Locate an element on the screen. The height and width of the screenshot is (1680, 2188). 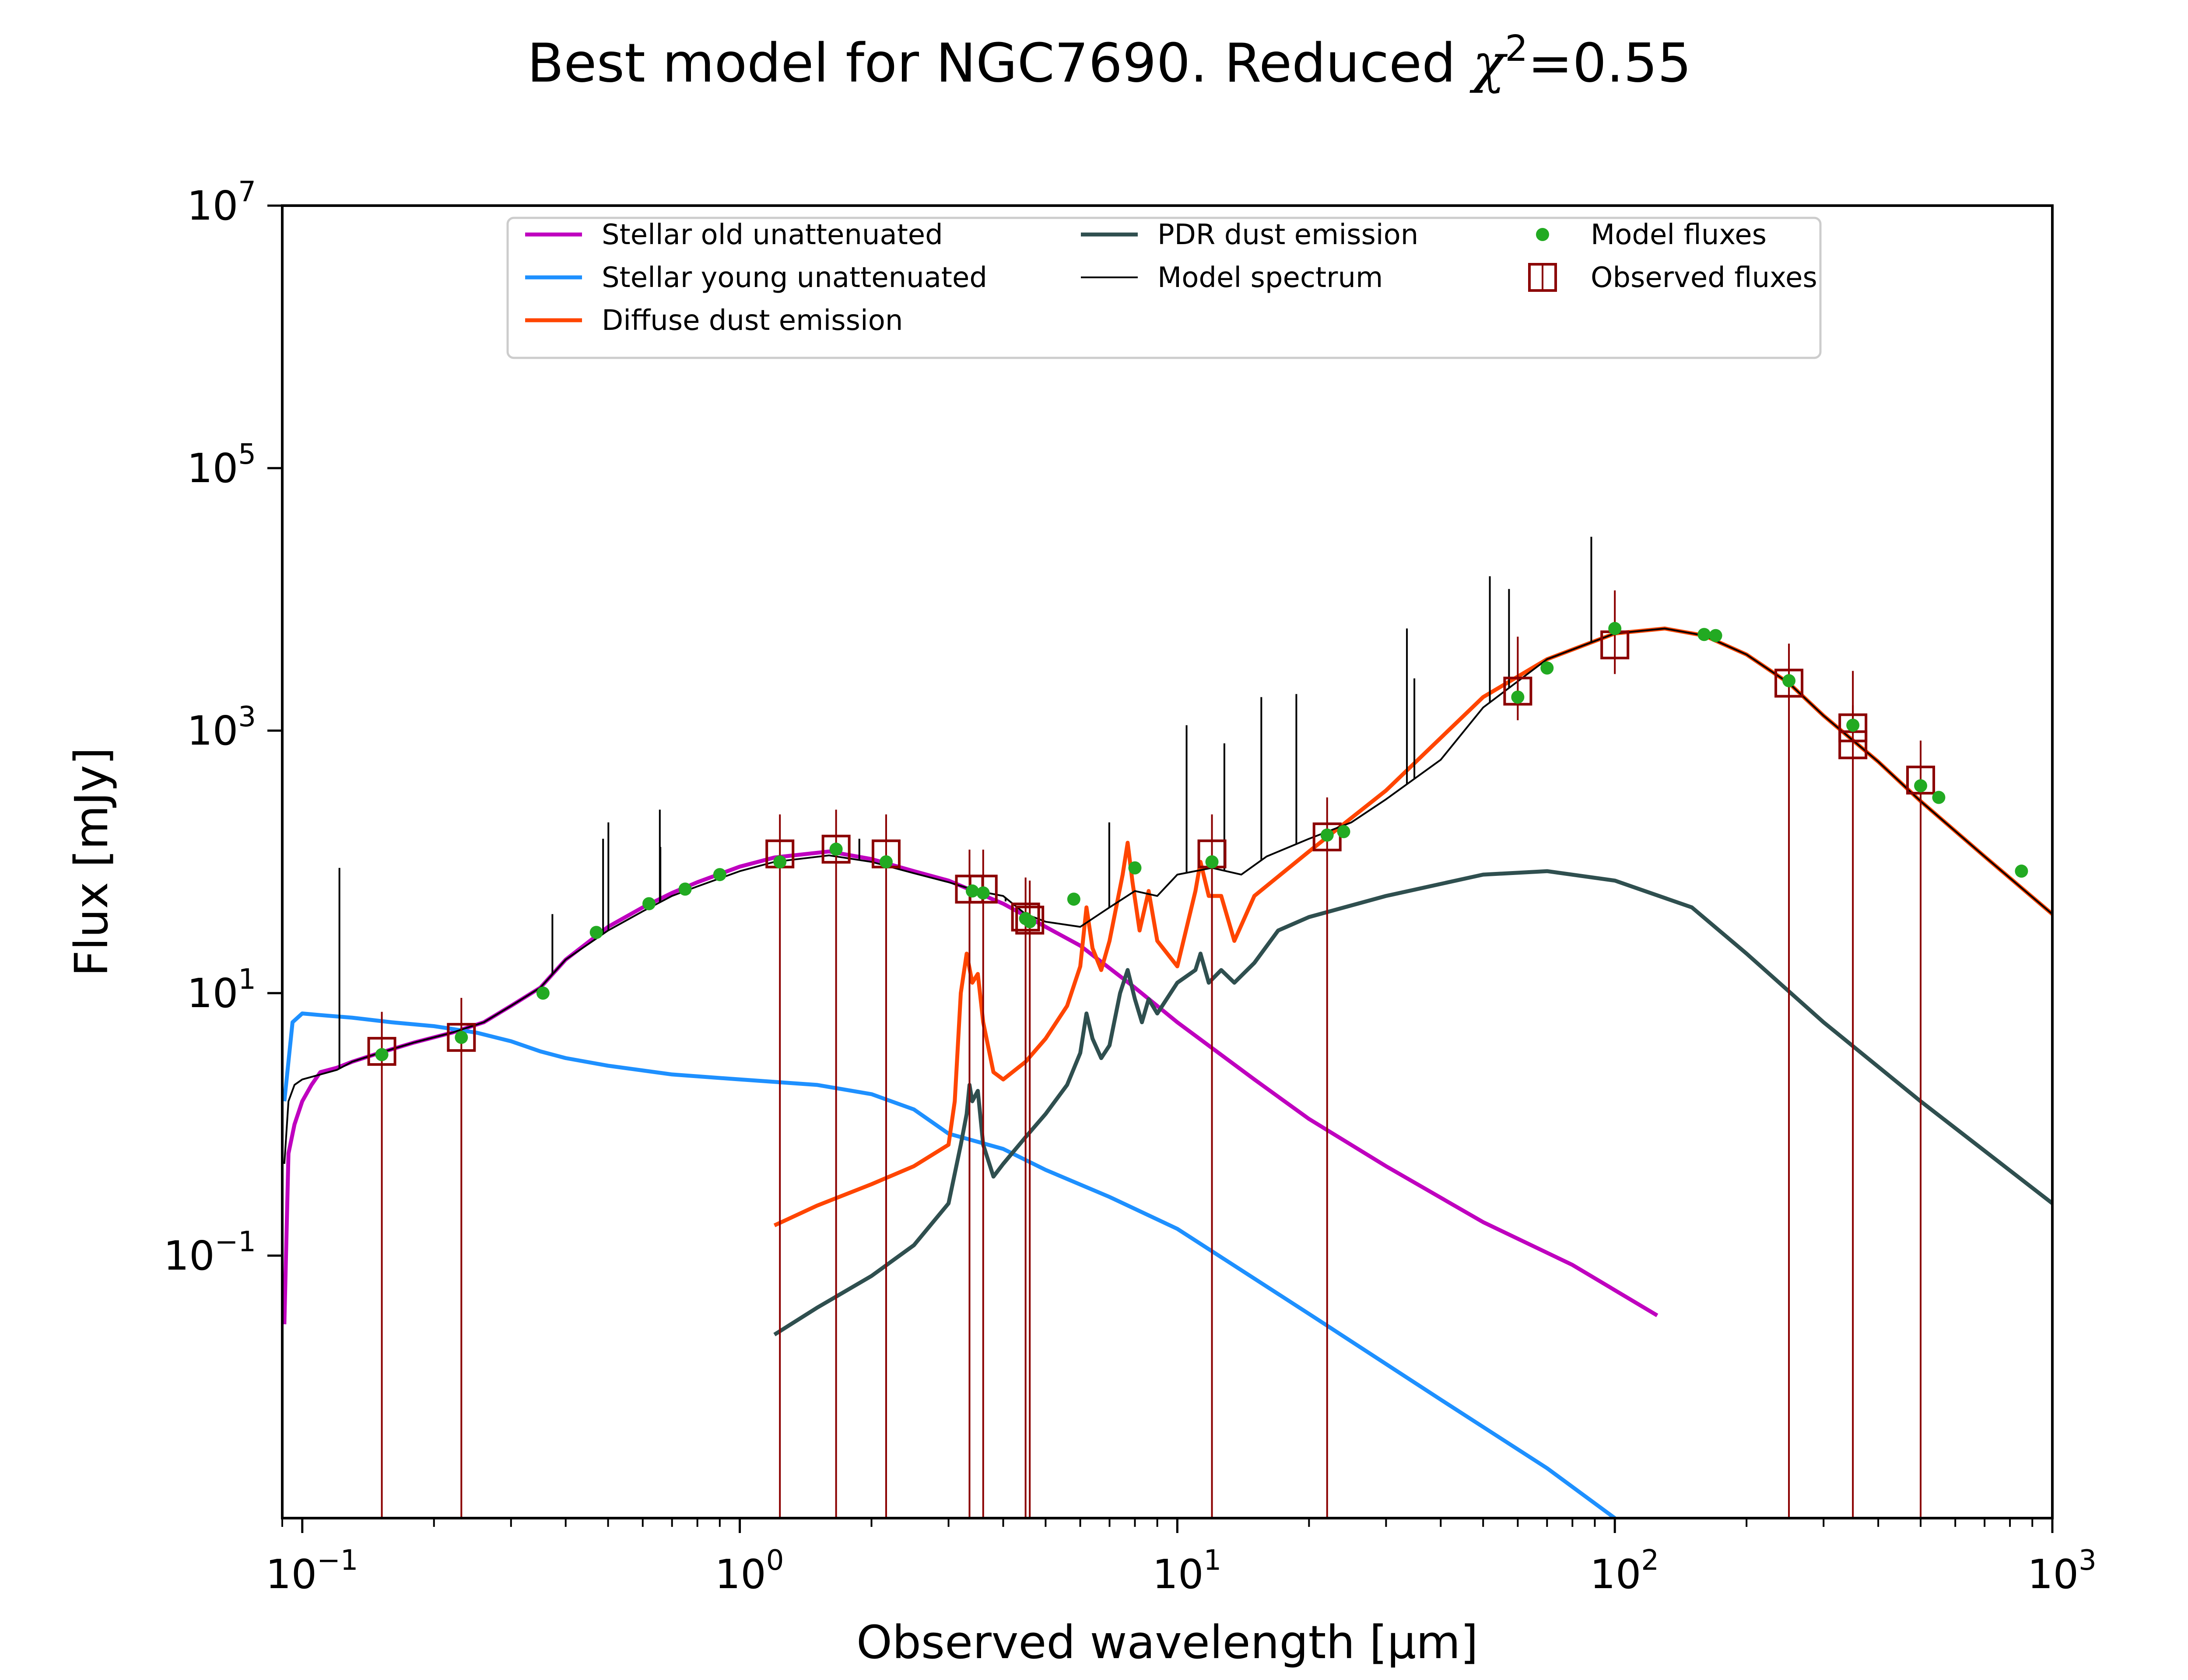
legend-entry-observed-fluxes: Observed fluxes is located at coordinates (1672, 278).